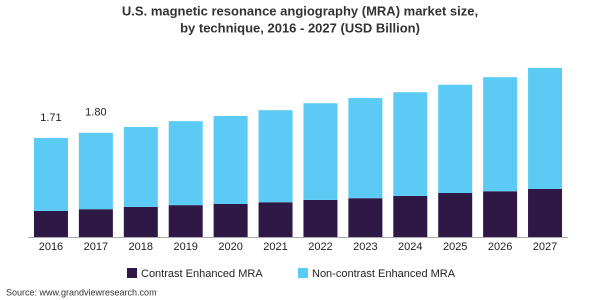 The height and width of the screenshot is (300, 600). I want to click on x-tick-label: 2021, so click(275, 247).